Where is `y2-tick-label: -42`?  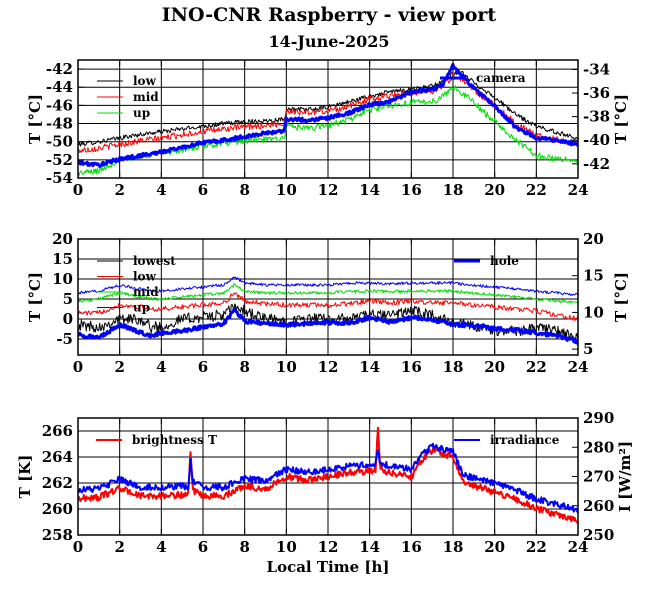 y2-tick-label: -42 is located at coordinates (596, 164).